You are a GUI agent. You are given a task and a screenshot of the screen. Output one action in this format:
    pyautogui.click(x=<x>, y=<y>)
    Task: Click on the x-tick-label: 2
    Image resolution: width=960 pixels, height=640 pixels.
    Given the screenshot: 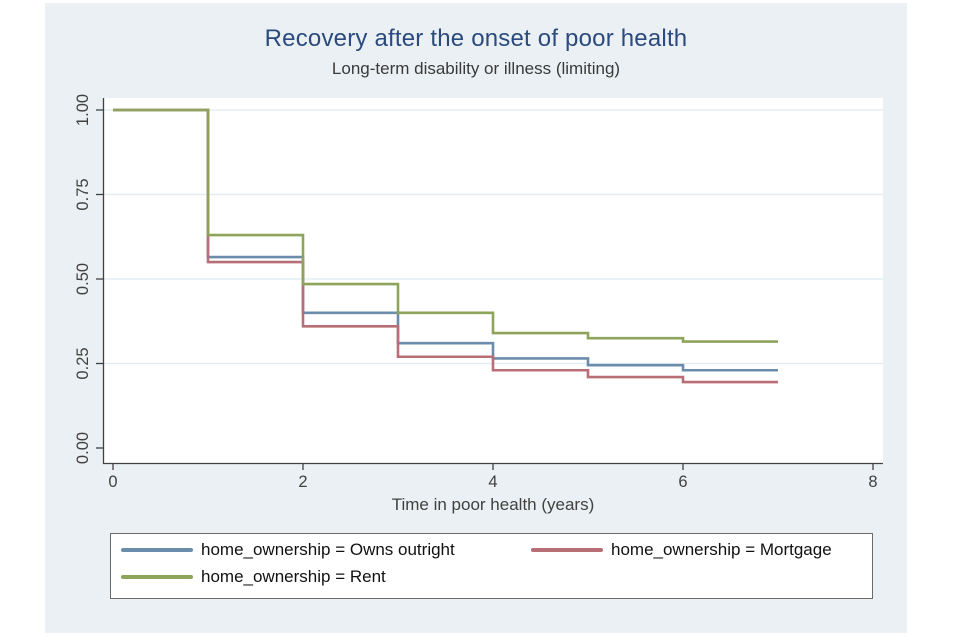 What is the action you would take?
    pyautogui.click(x=302, y=482)
    